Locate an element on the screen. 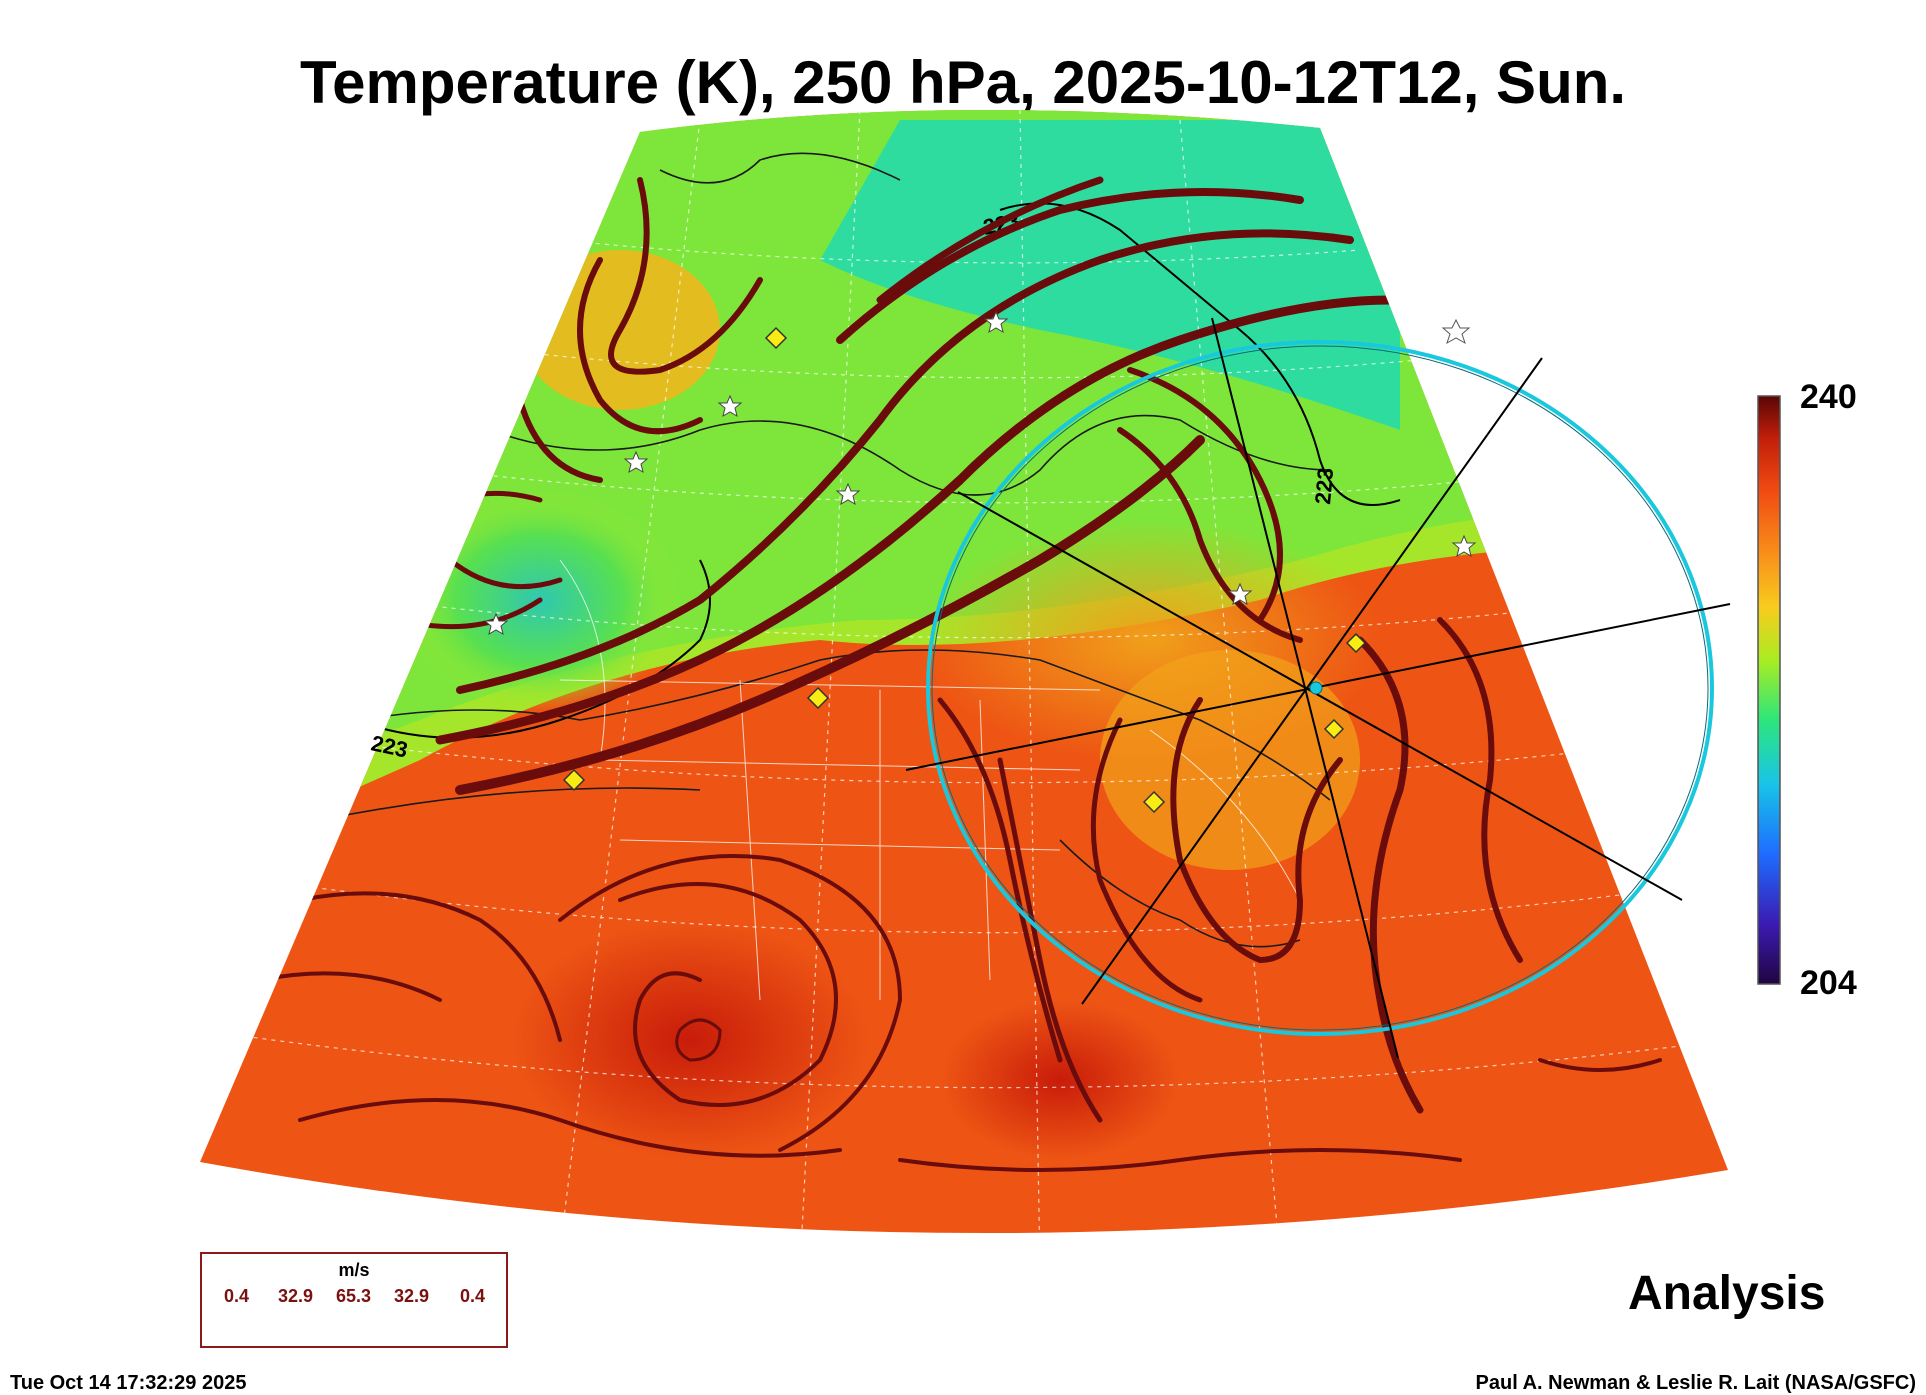 This screenshot has width=1926, height=1395. white-star-markers is located at coordinates (980, 473).